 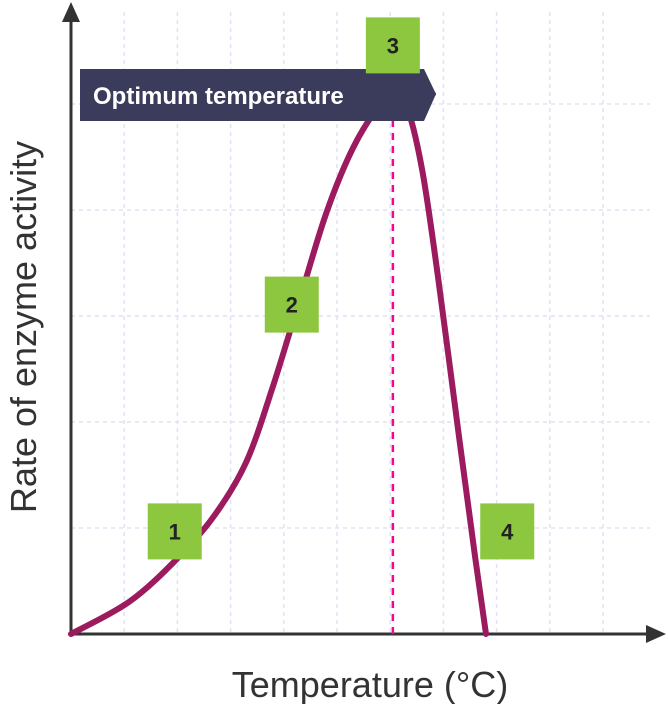 What do you see at coordinates (370, 684) in the screenshot?
I see `x-axis-title: Temperature (°C)` at bounding box center [370, 684].